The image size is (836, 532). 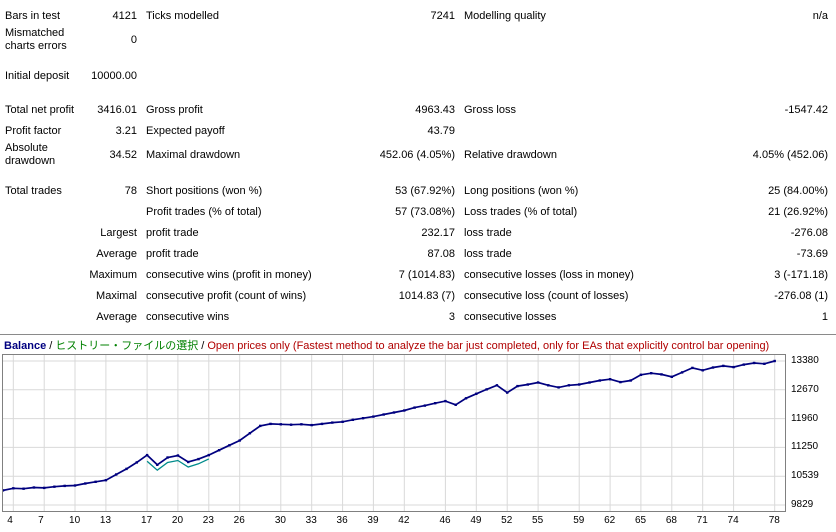 What do you see at coordinates (441, 131) in the screenshot?
I see `stat-value: 43.79` at bounding box center [441, 131].